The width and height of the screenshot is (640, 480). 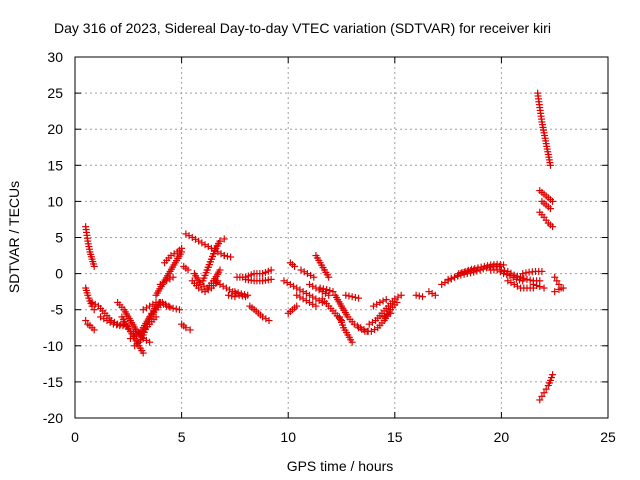 I want to click on y-tick-label: -20, so click(x=53, y=418).